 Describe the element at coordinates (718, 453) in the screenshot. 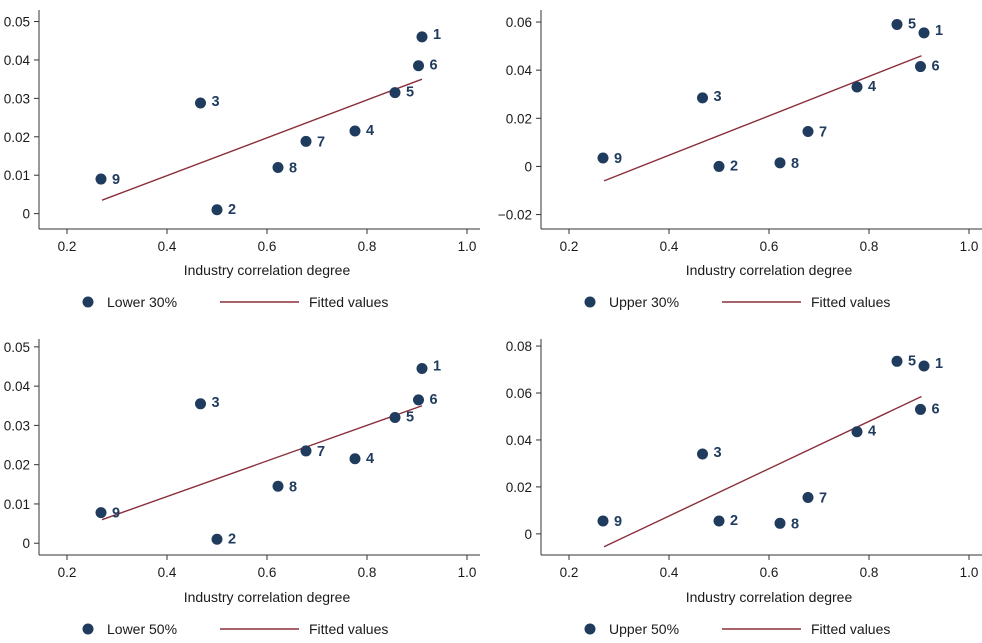

I see `data-point-label-3: 3` at that location.